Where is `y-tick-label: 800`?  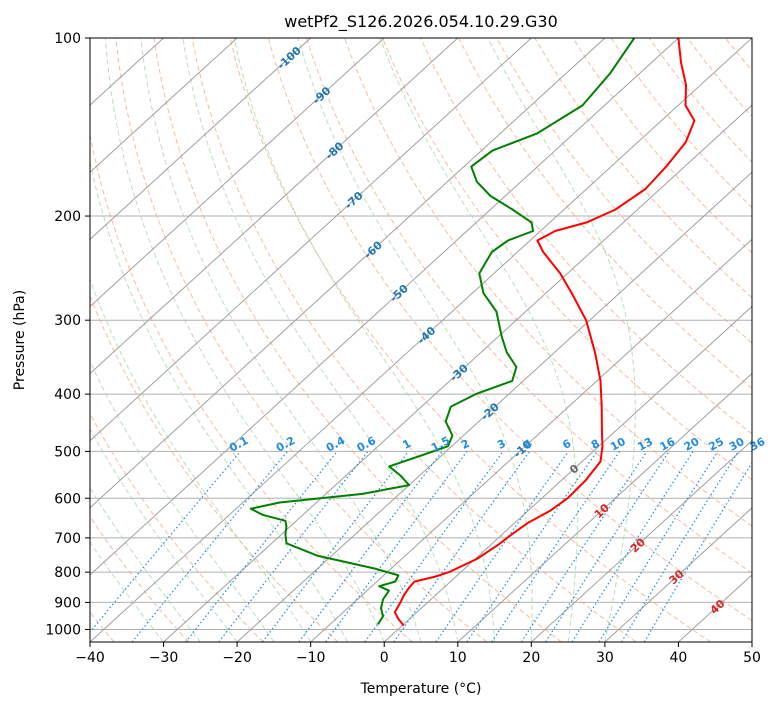 y-tick-label: 800 is located at coordinates (67, 573).